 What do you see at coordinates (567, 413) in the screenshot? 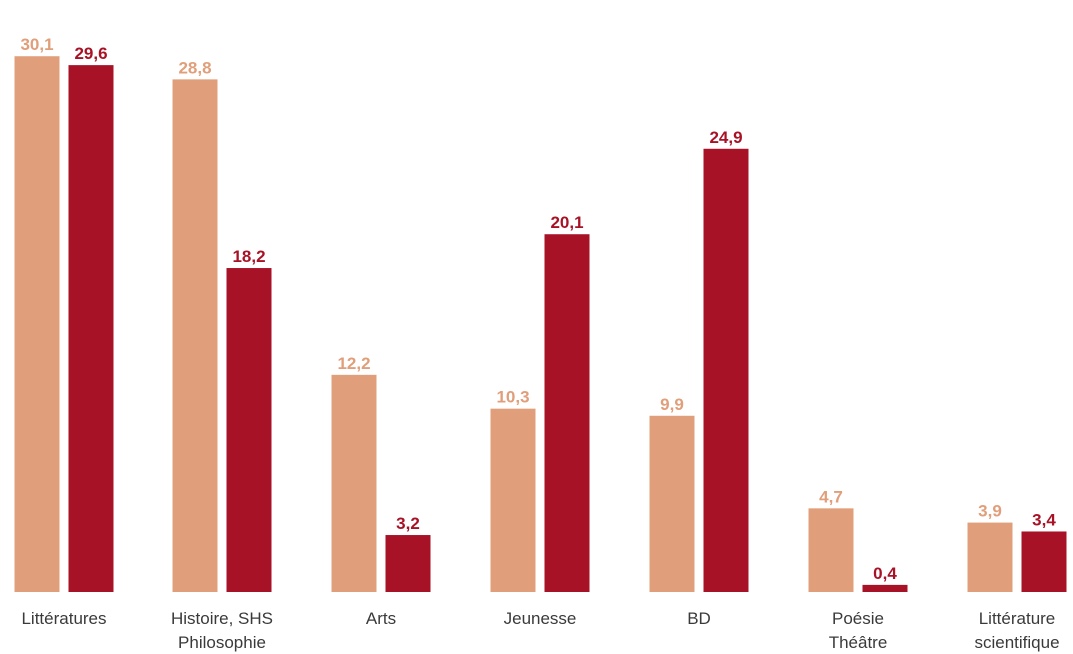
I see `bar-series2-cat4` at bounding box center [567, 413].